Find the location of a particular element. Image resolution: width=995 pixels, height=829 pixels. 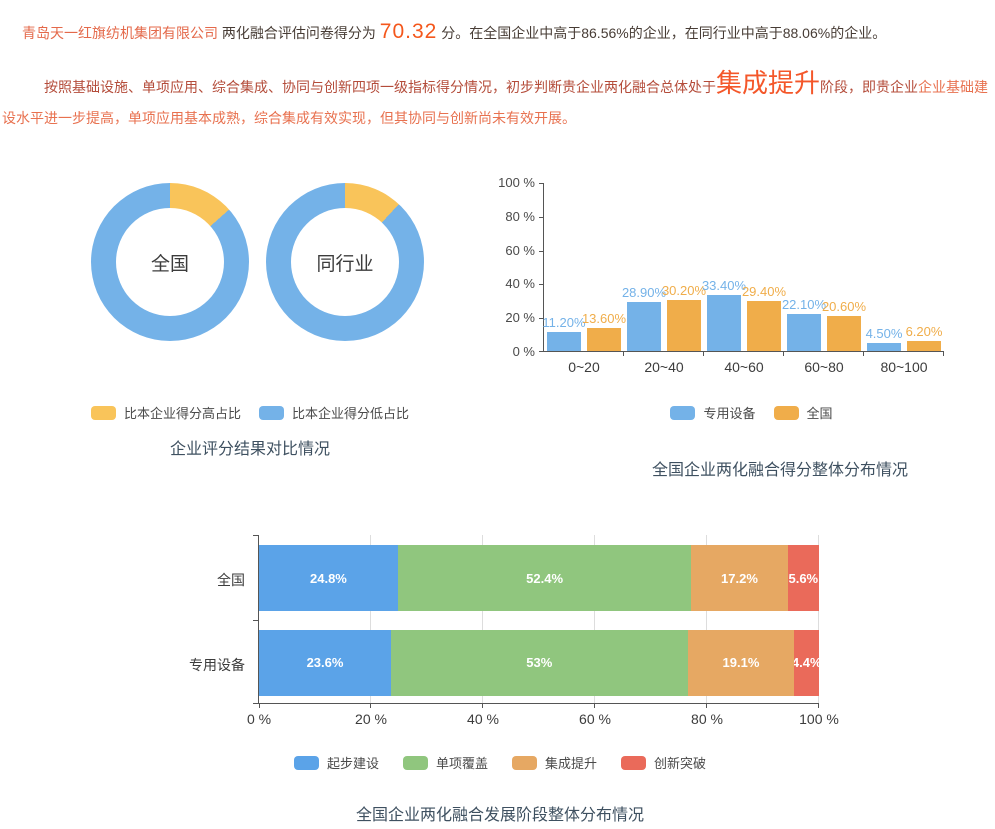

y-axis-category-label: 全国 is located at coordinates (231, 580).